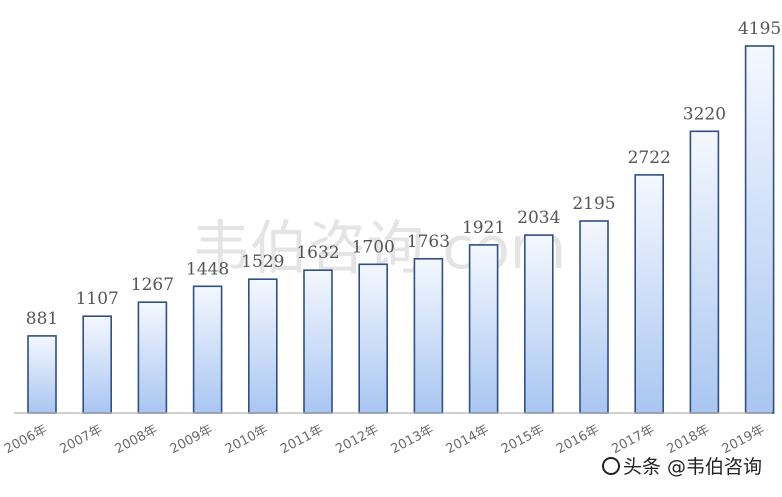 This screenshot has height=497, width=782. What do you see at coordinates (97, 364) in the screenshot?
I see `bar-2007年` at bounding box center [97, 364].